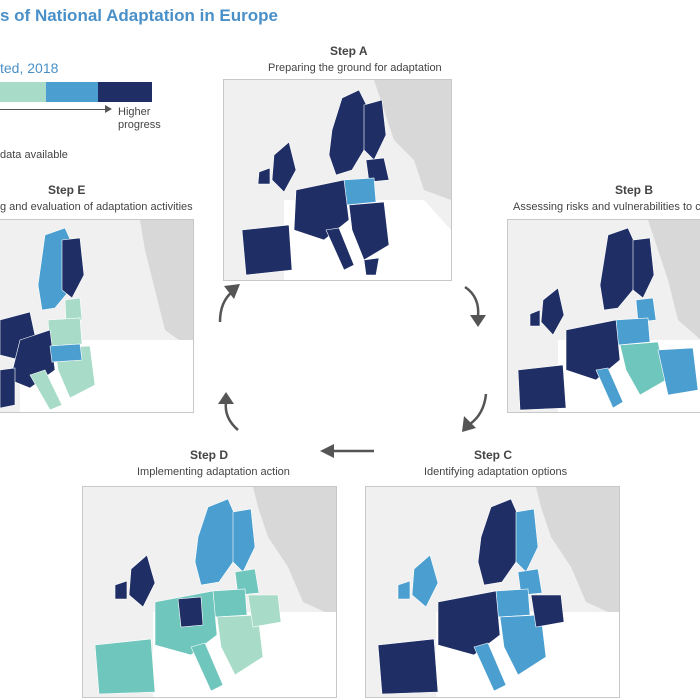 This screenshot has height=700, width=700. I want to click on step-c-subtitle: Identifying adaptation options, so click(496, 472).